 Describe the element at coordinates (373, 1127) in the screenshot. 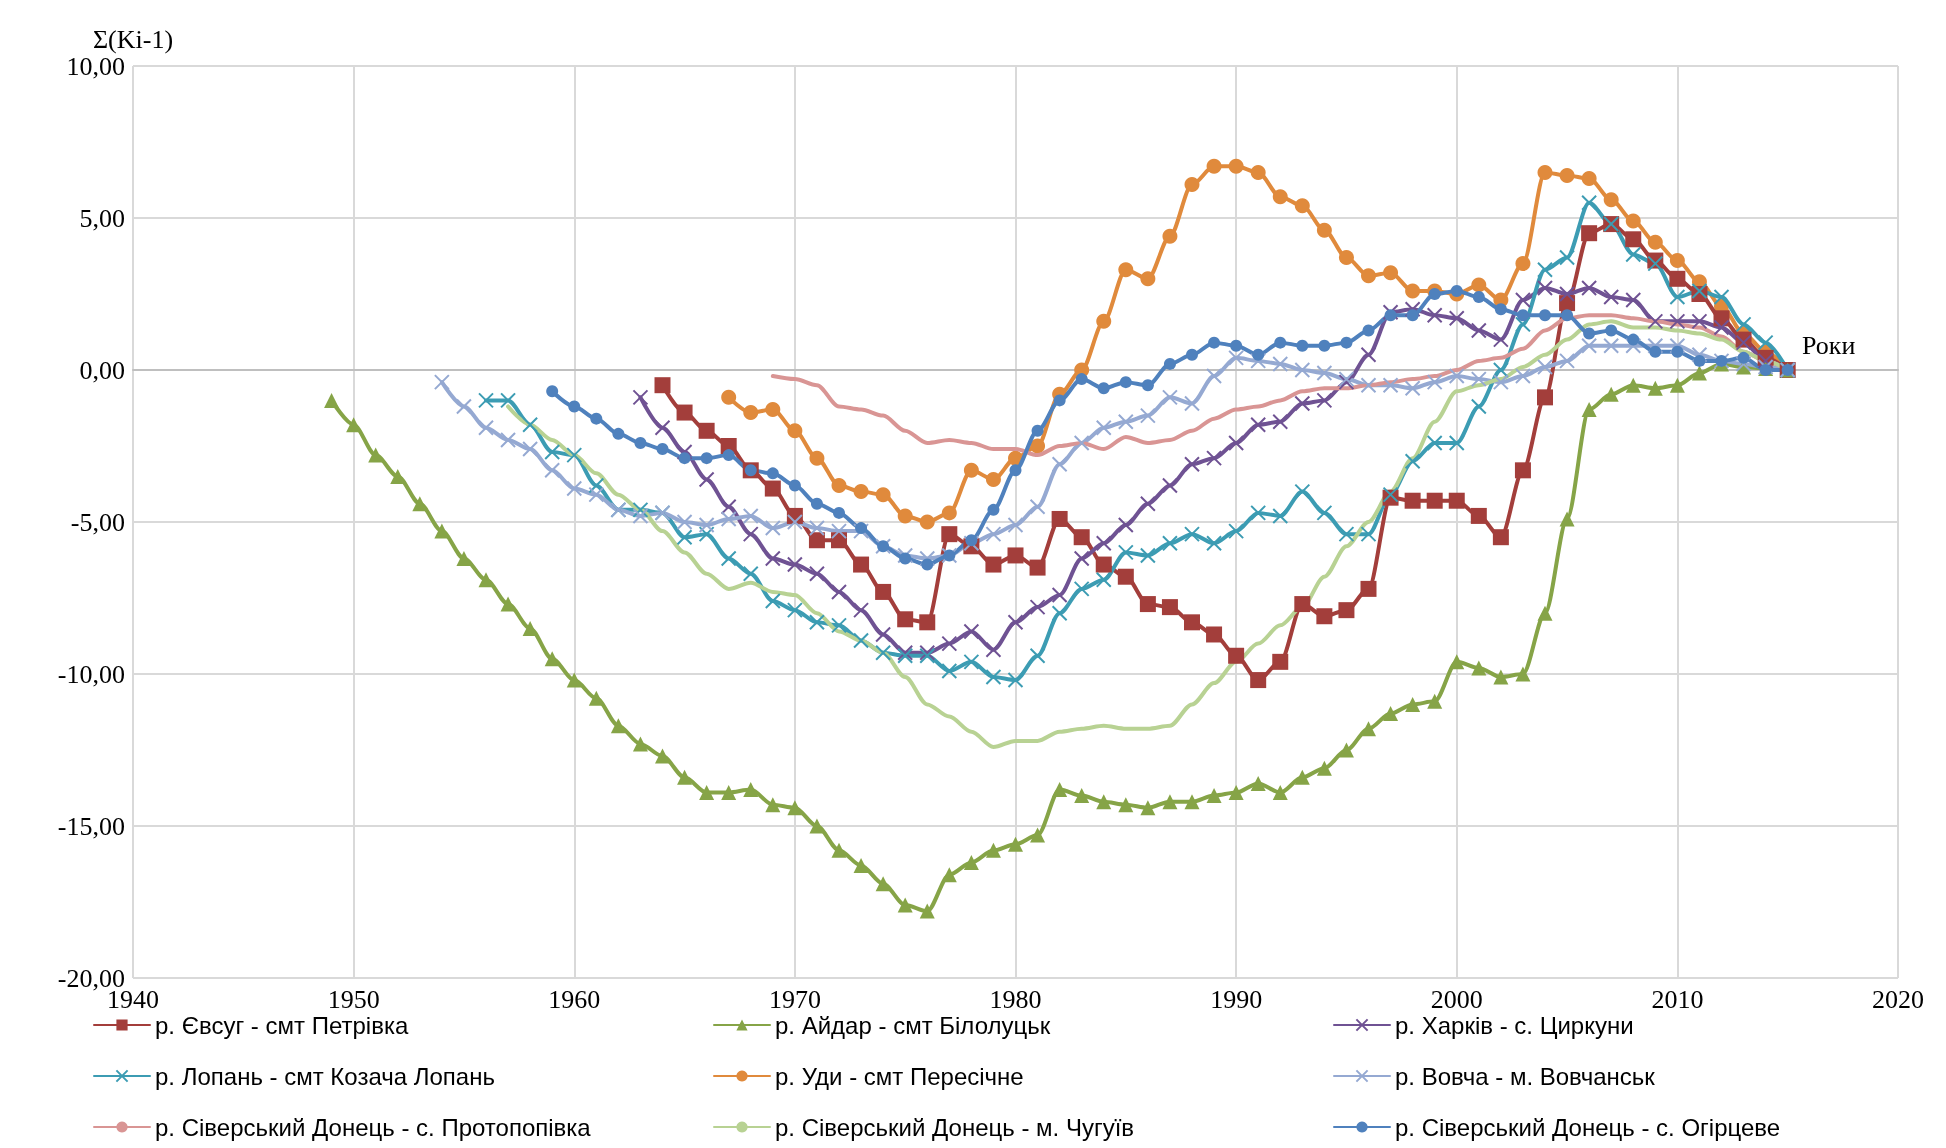

I see `legend-label: р. Сіверський Донець - с. Протопопівка` at that location.